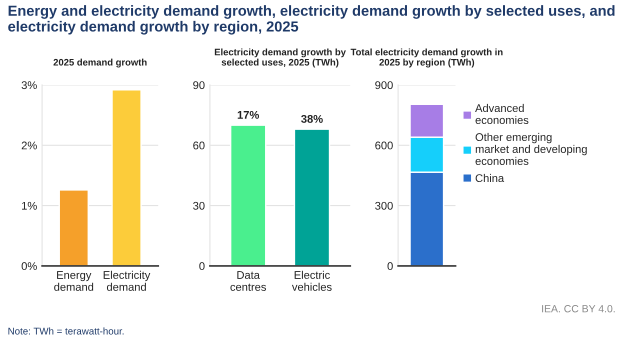 The image size is (638, 344). Describe the element at coordinates (384, 206) in the screenshot. I see `y-tick-label: 300` at that location.